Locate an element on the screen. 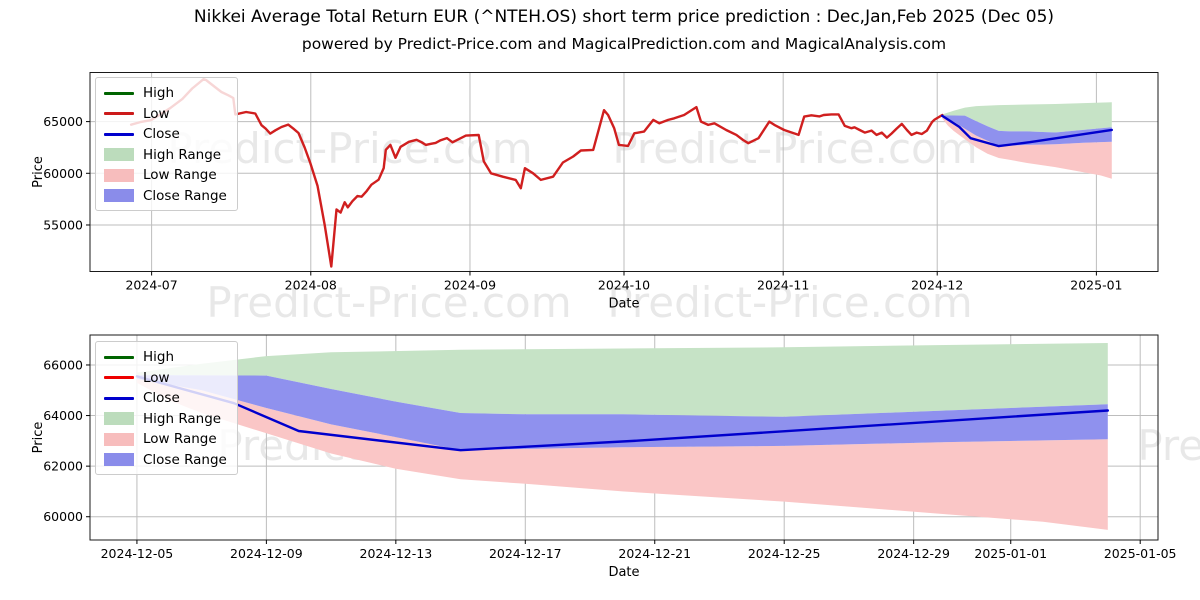 This screenshot has width=1200, height=600. y-tick-label: 66000 is located at coordinates (63, 364).